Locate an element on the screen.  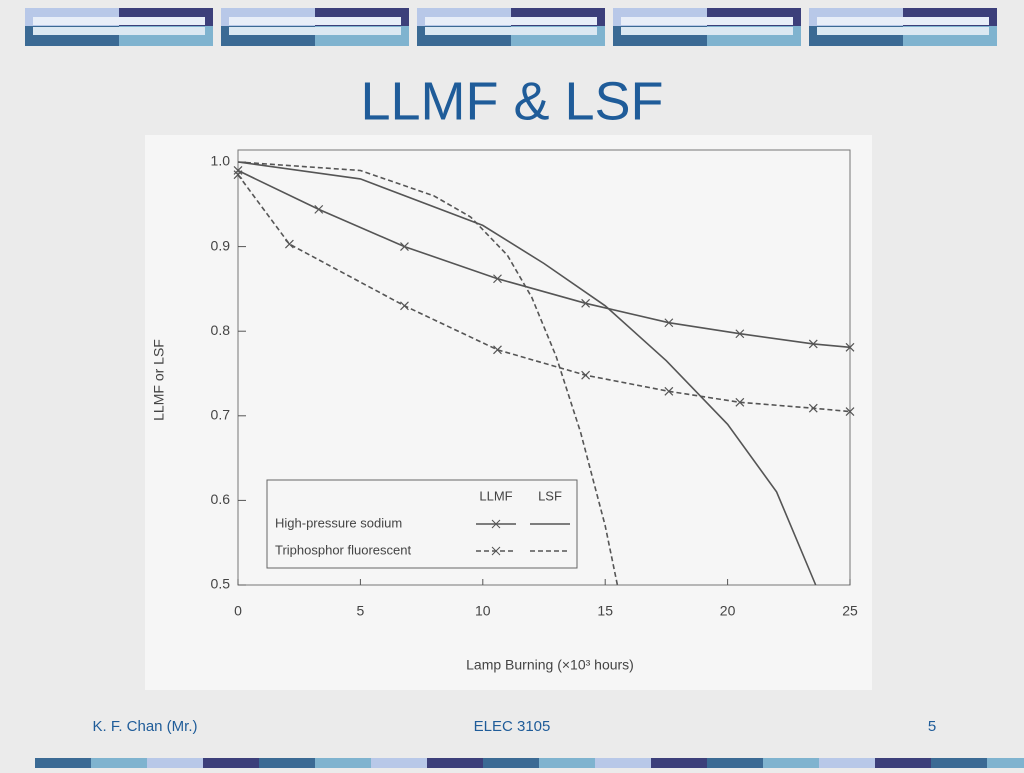
y-tick-label: 1.0 is located at coordinates (221, 161).